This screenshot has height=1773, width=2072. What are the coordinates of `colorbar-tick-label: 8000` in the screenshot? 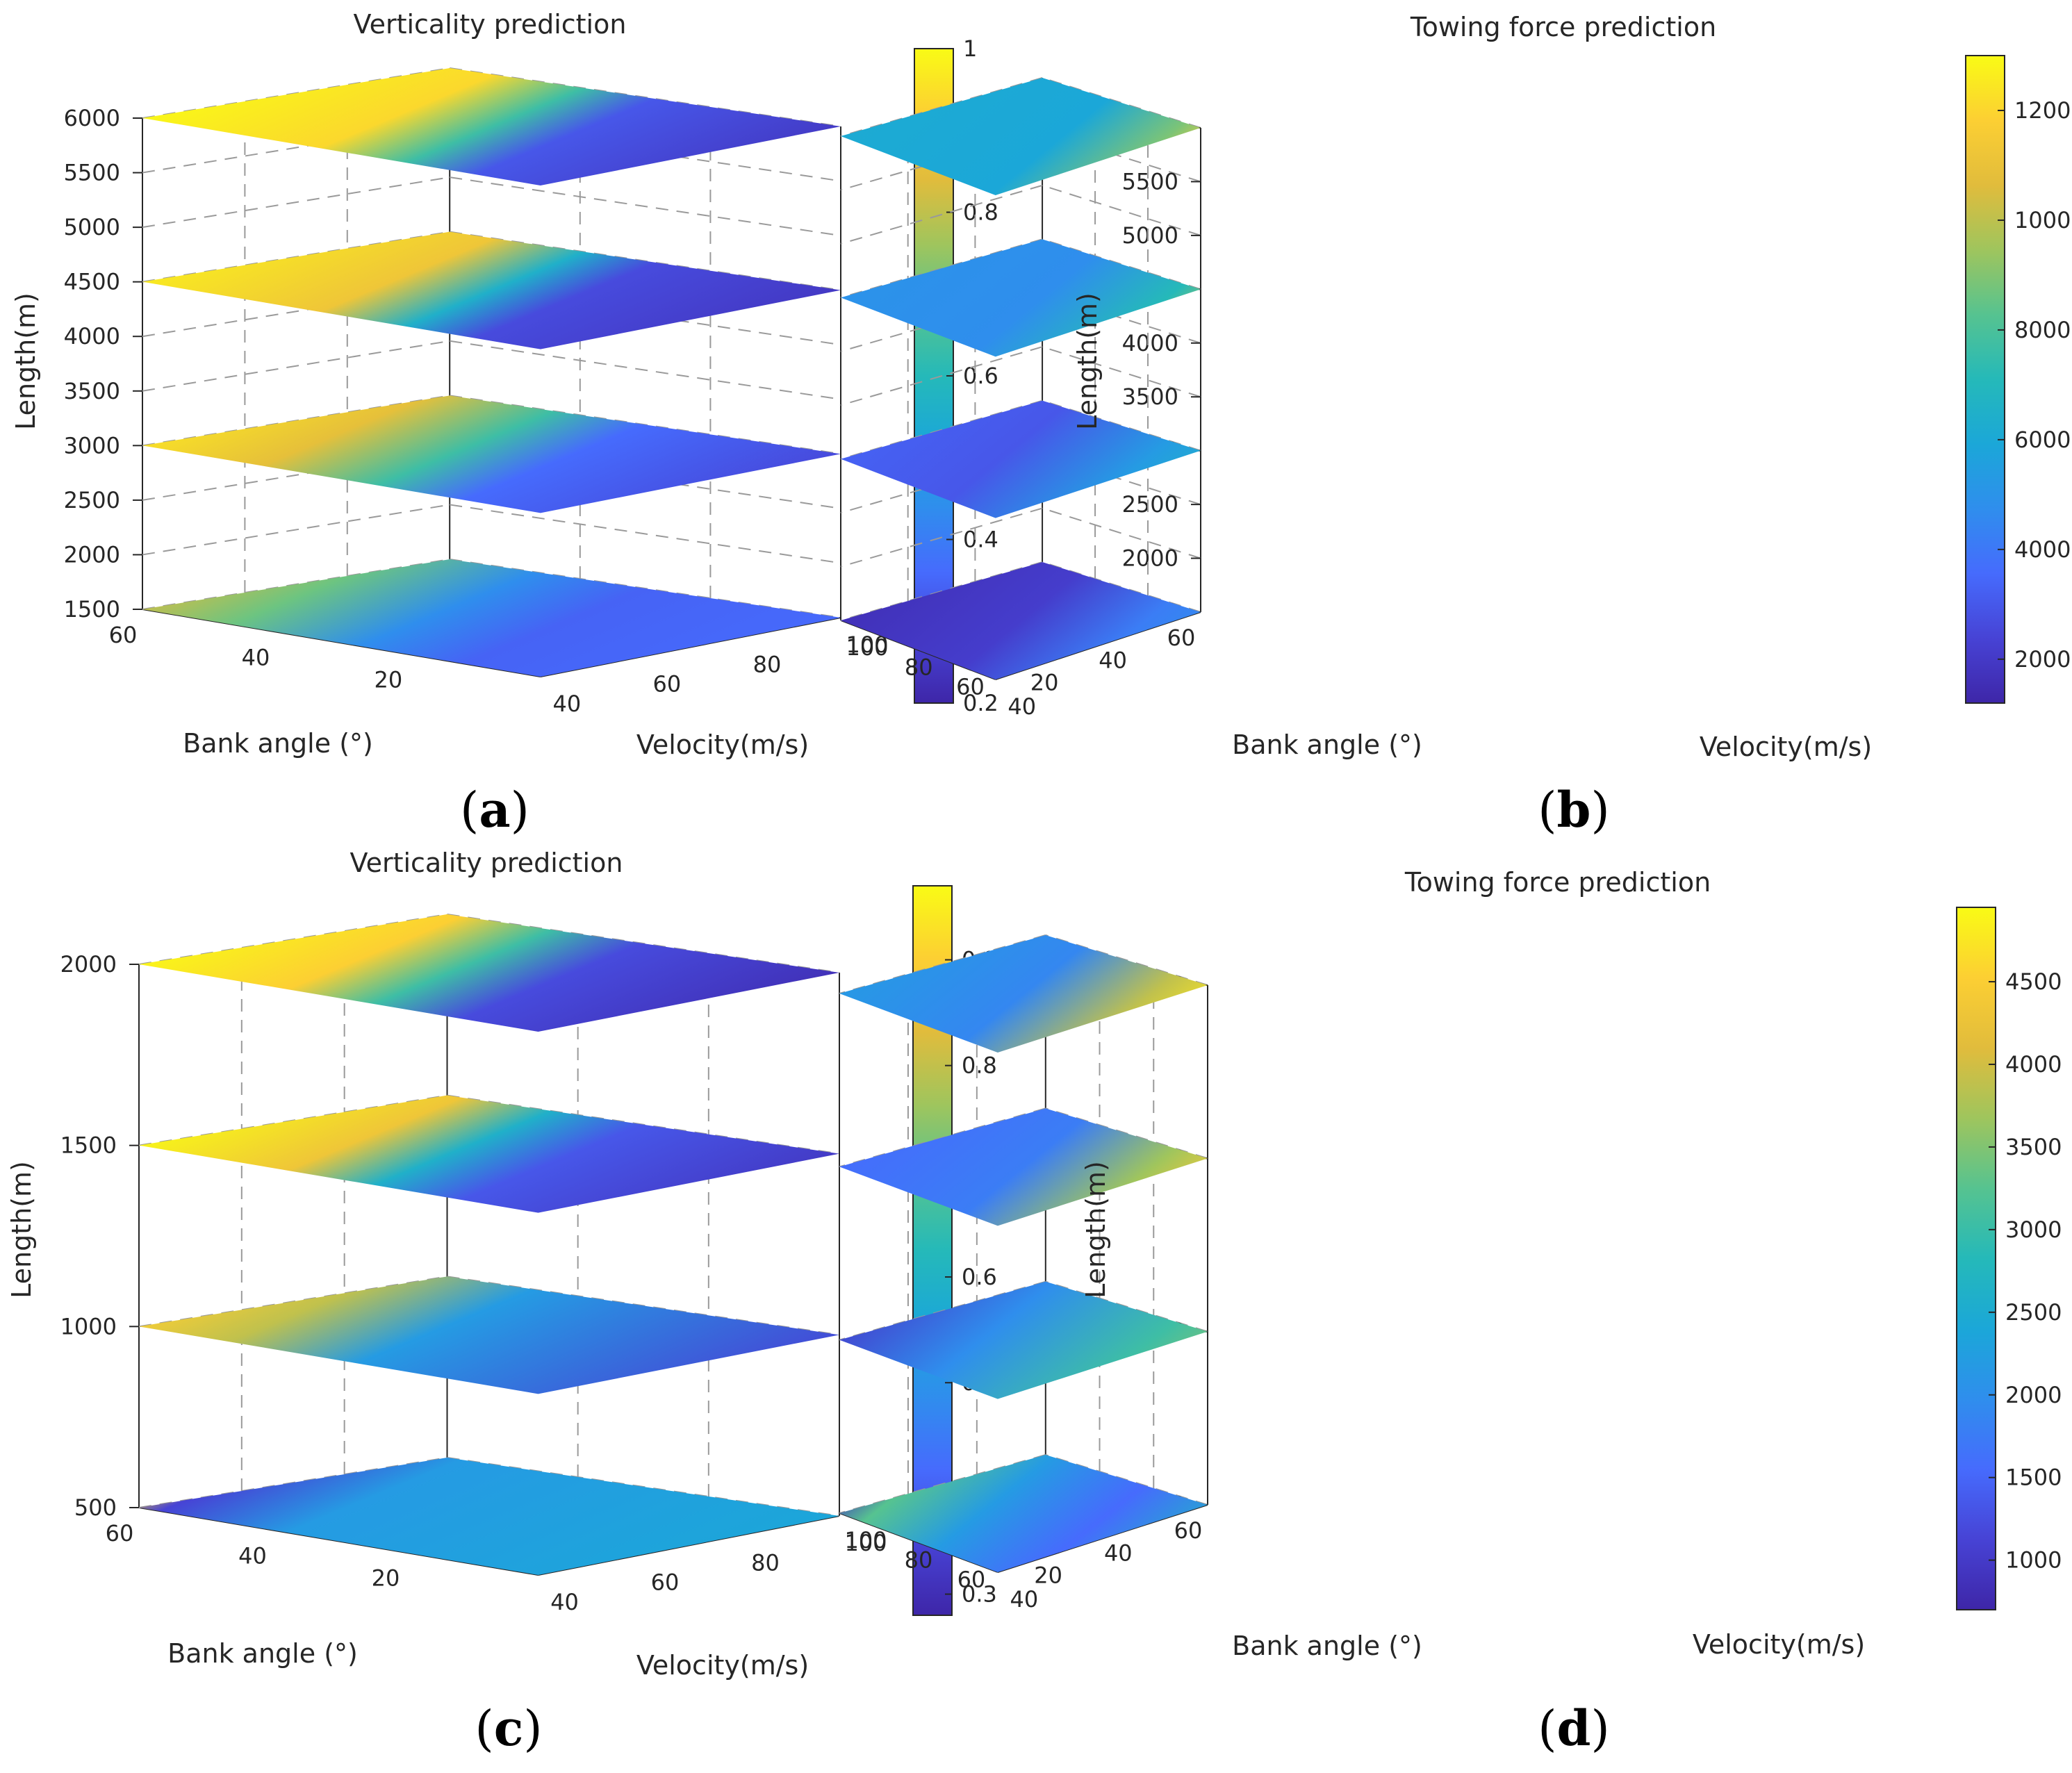 It's located at (2043, 330).